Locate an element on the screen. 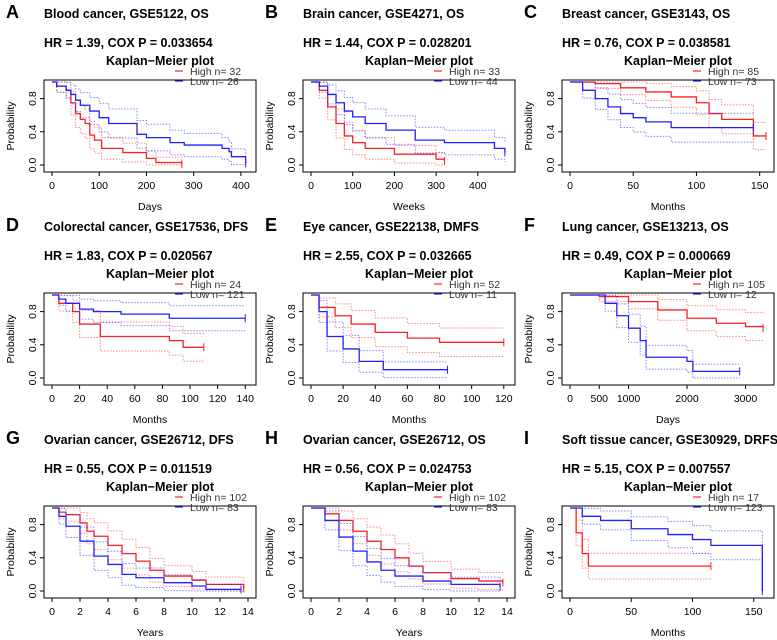 Image resolution: width=777 pixels, height=640 pixels. legend-entry-low: Low n= 73 is located at coordinates (732, 82).